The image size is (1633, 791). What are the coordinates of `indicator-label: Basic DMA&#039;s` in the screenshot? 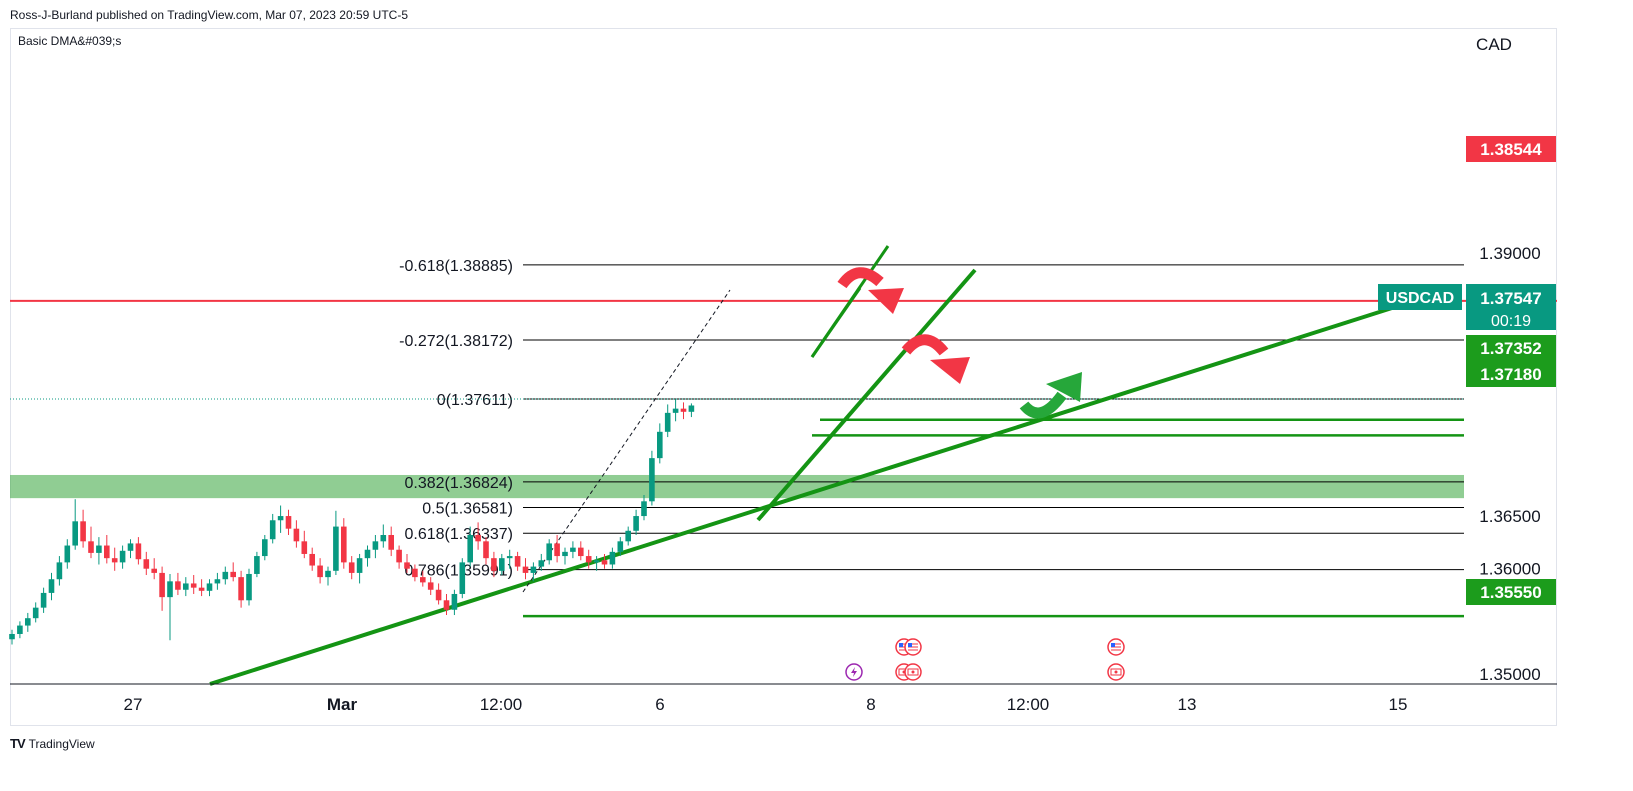 It's located at (69, 41).